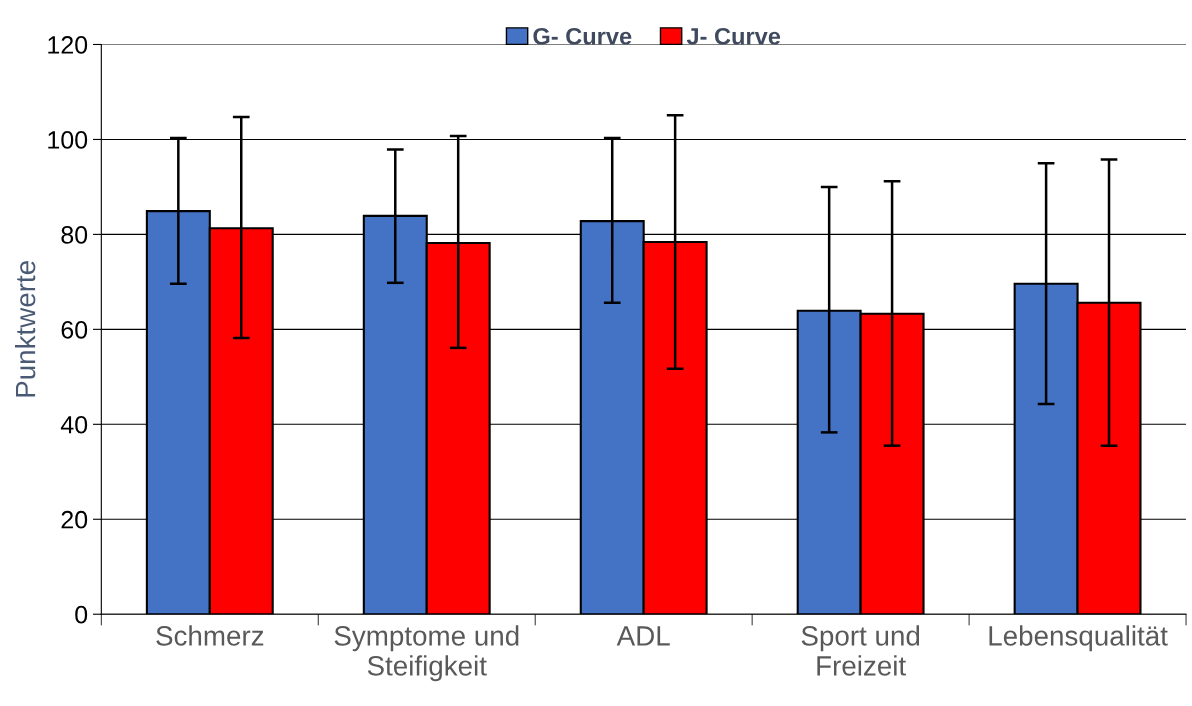 Image resolution: width=1192 pixels, height=706 pixels. I want to click on x-tick-label: Symptome und Steifigkeit, so click(426, 653).